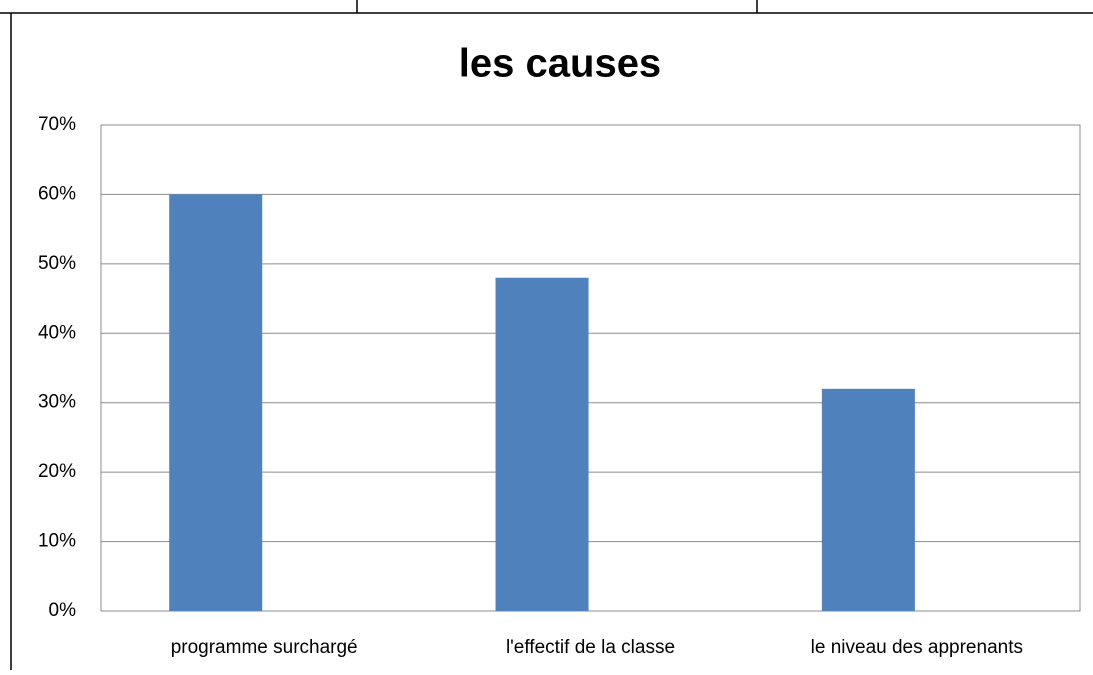 This screenshot has height=675, width=1093. Describe the element at coordinates (57, 541) in the screenshot. I see `y-tick-label: 10%` at that location.